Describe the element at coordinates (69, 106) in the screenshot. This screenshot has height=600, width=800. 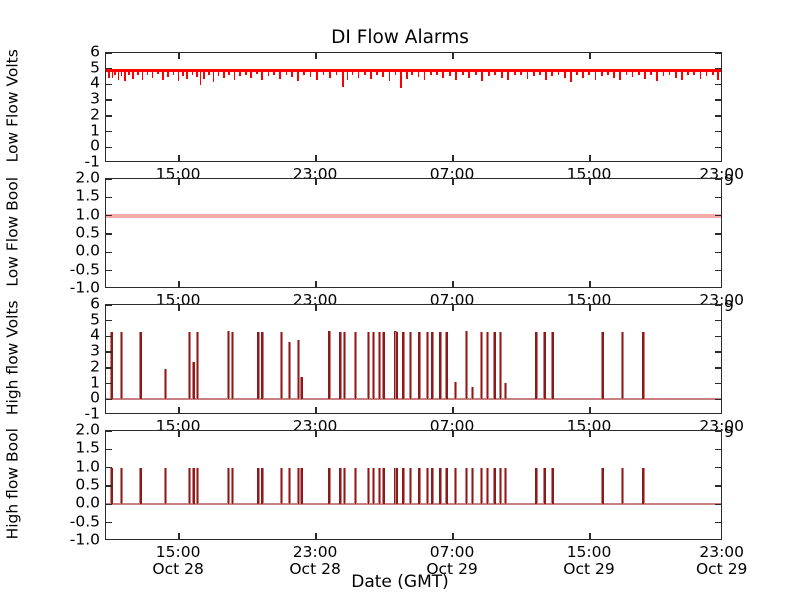
I see `y-tick-labels-low-flow-volts: -1 0 1 2 3 4 5 6` at that location.